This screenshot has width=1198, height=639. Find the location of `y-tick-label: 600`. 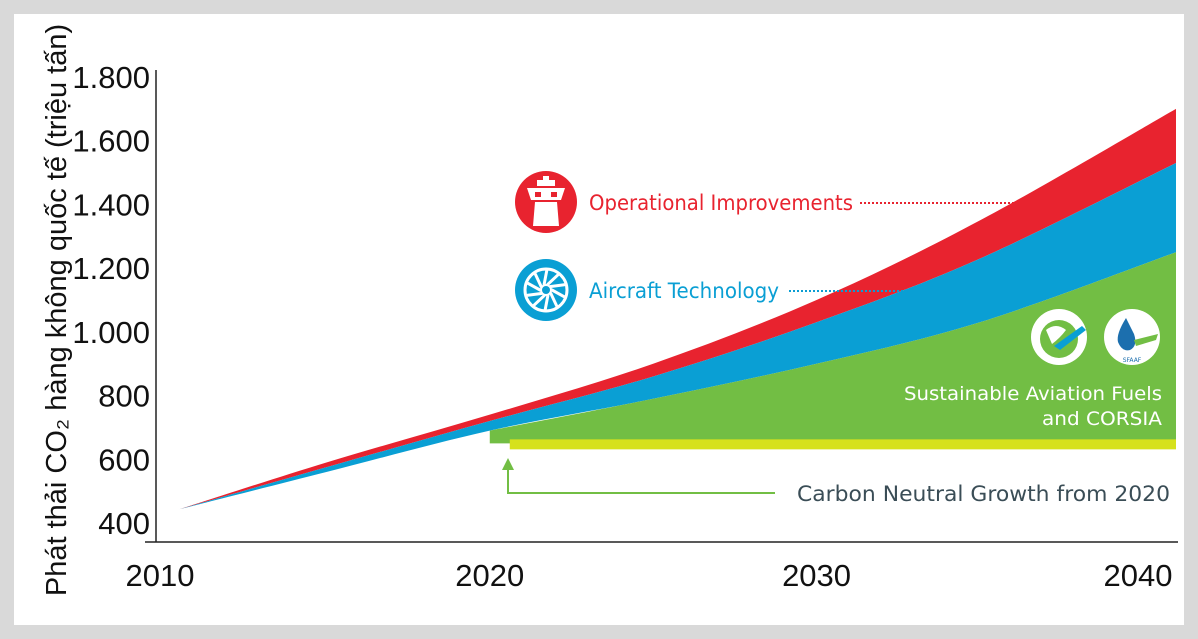

y-tick-label: 600 is located at coordinates (124, 459).